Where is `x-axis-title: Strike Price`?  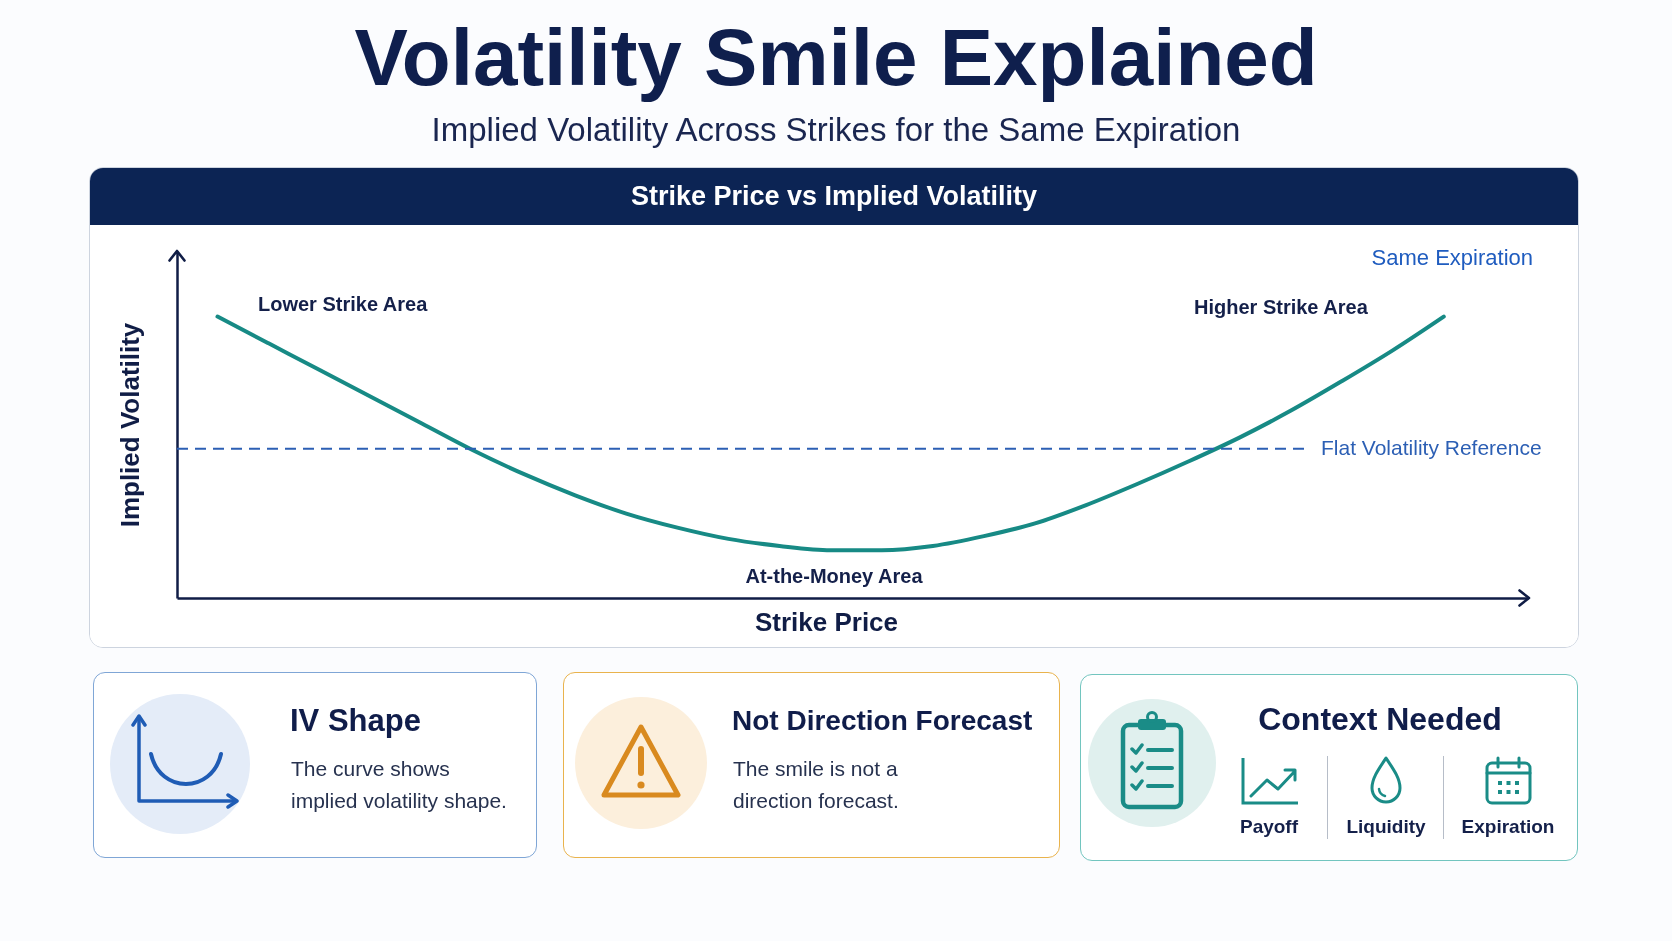 x-axis-title: Strike Price is located at coordinates (826, 621).